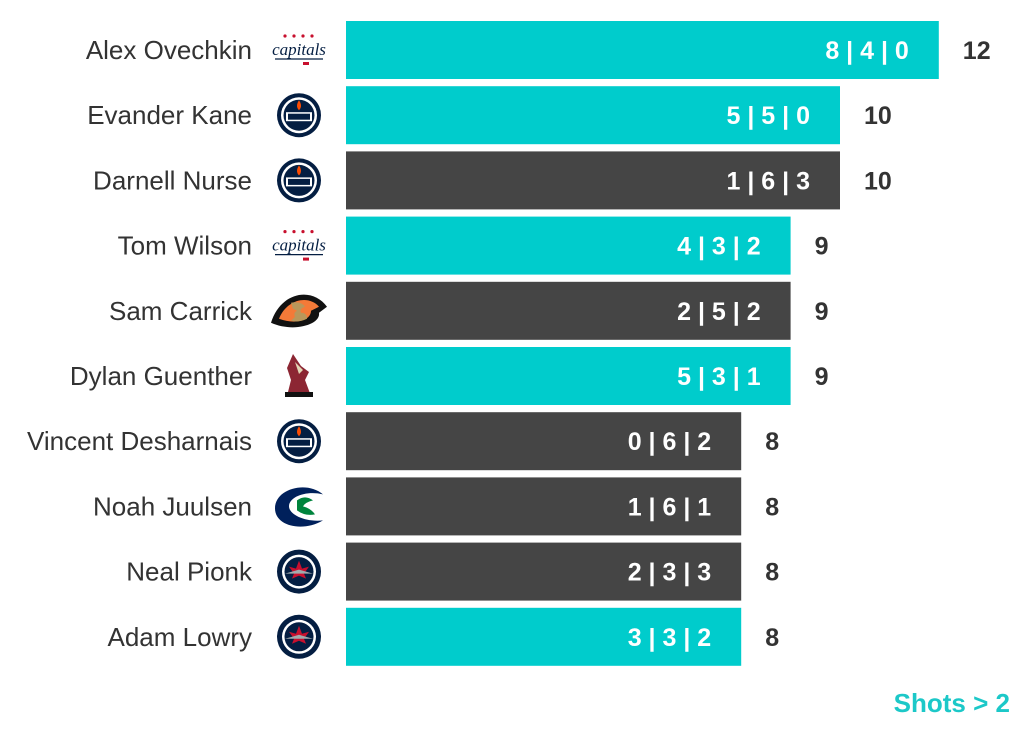 This screenshot has height=731, width=1024. I want to click on bar-breakdown-label: 5 | 5 | 0, so click(768, 116).